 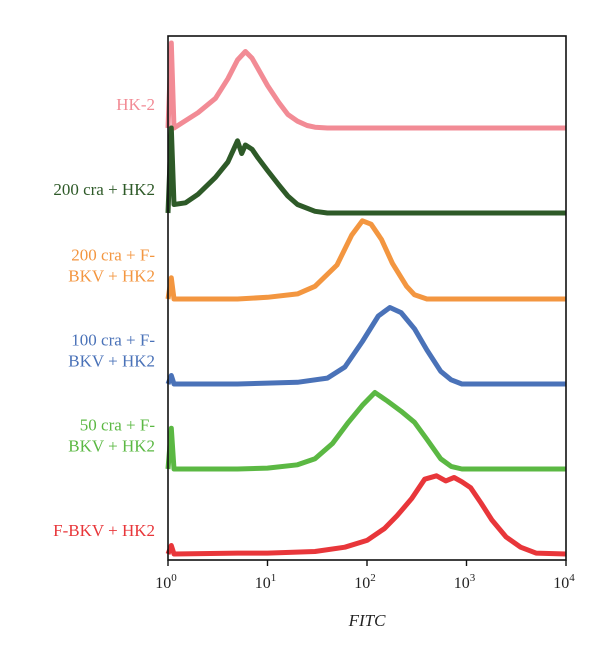 I want to click on x-tick-label-1: 10⁰, so click(x=166, y=582).